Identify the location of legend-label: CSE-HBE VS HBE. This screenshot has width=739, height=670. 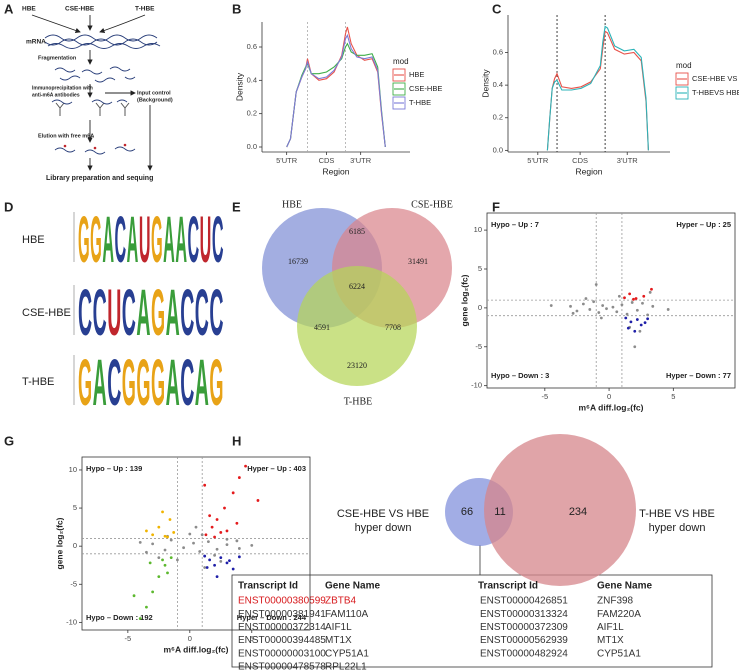
(715, 78).